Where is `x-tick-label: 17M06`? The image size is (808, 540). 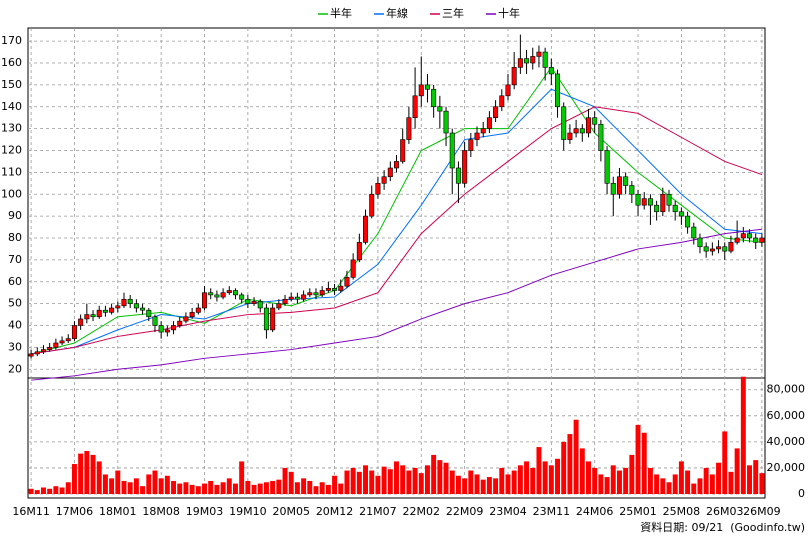
x-tick-label: 17M06 is located at coordinates (75, 511).